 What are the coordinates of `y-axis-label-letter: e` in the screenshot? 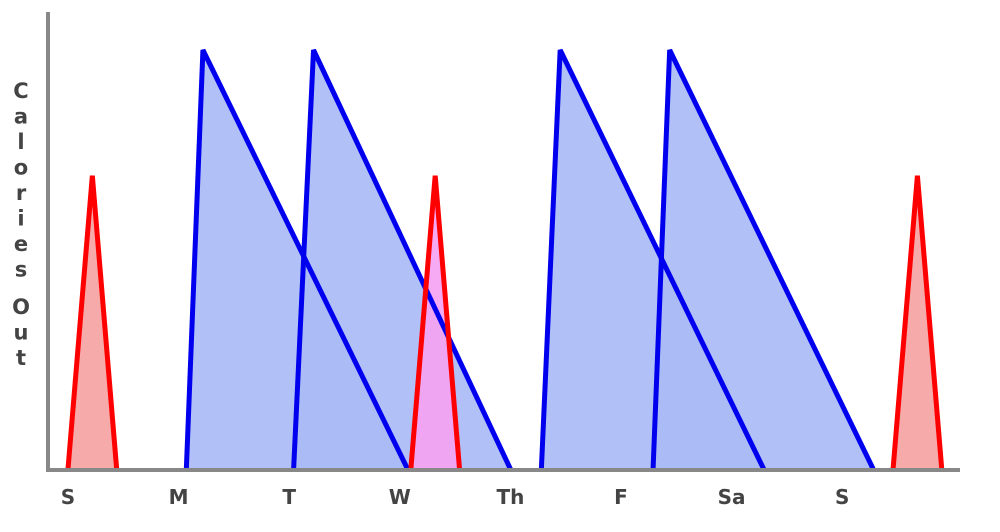 It's located at (21, 244).